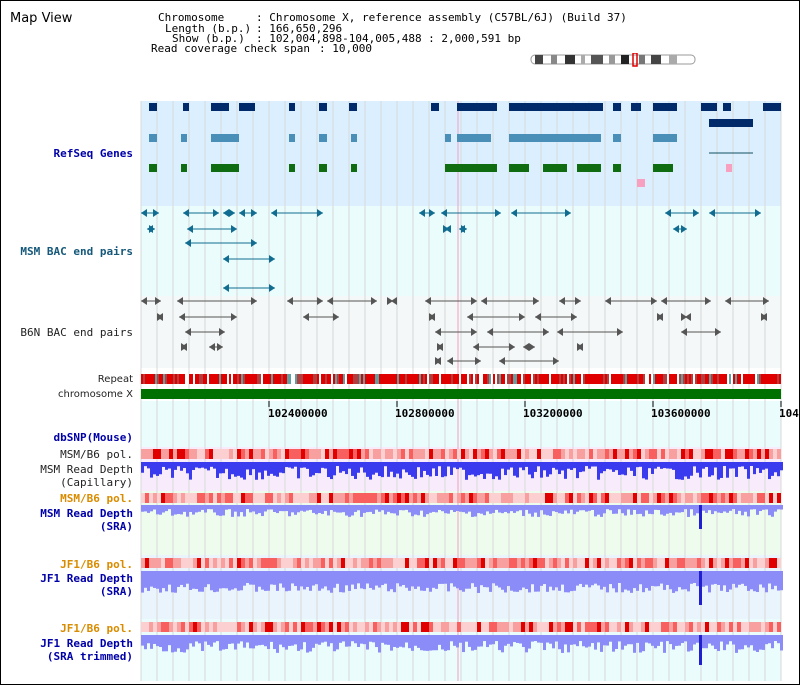 The width and height of the screenshot is (800, 685). I want to click on track-label-msm-pol: MSM/B6 pol., so click(96, 454).